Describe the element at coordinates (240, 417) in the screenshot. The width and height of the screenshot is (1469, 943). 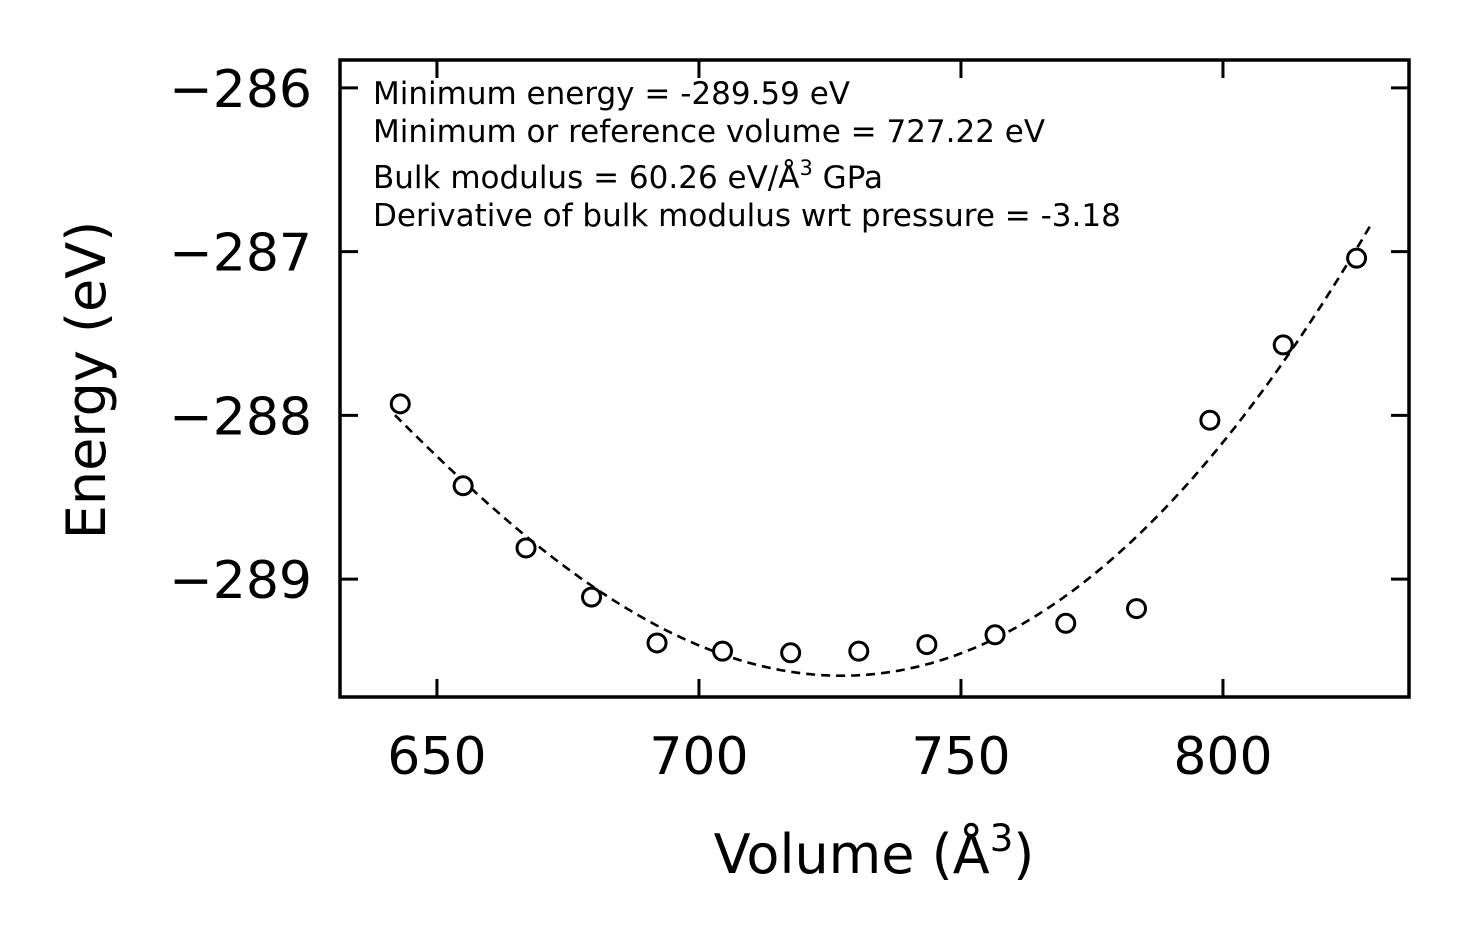
I see `y-tick-label: −288` at that location.